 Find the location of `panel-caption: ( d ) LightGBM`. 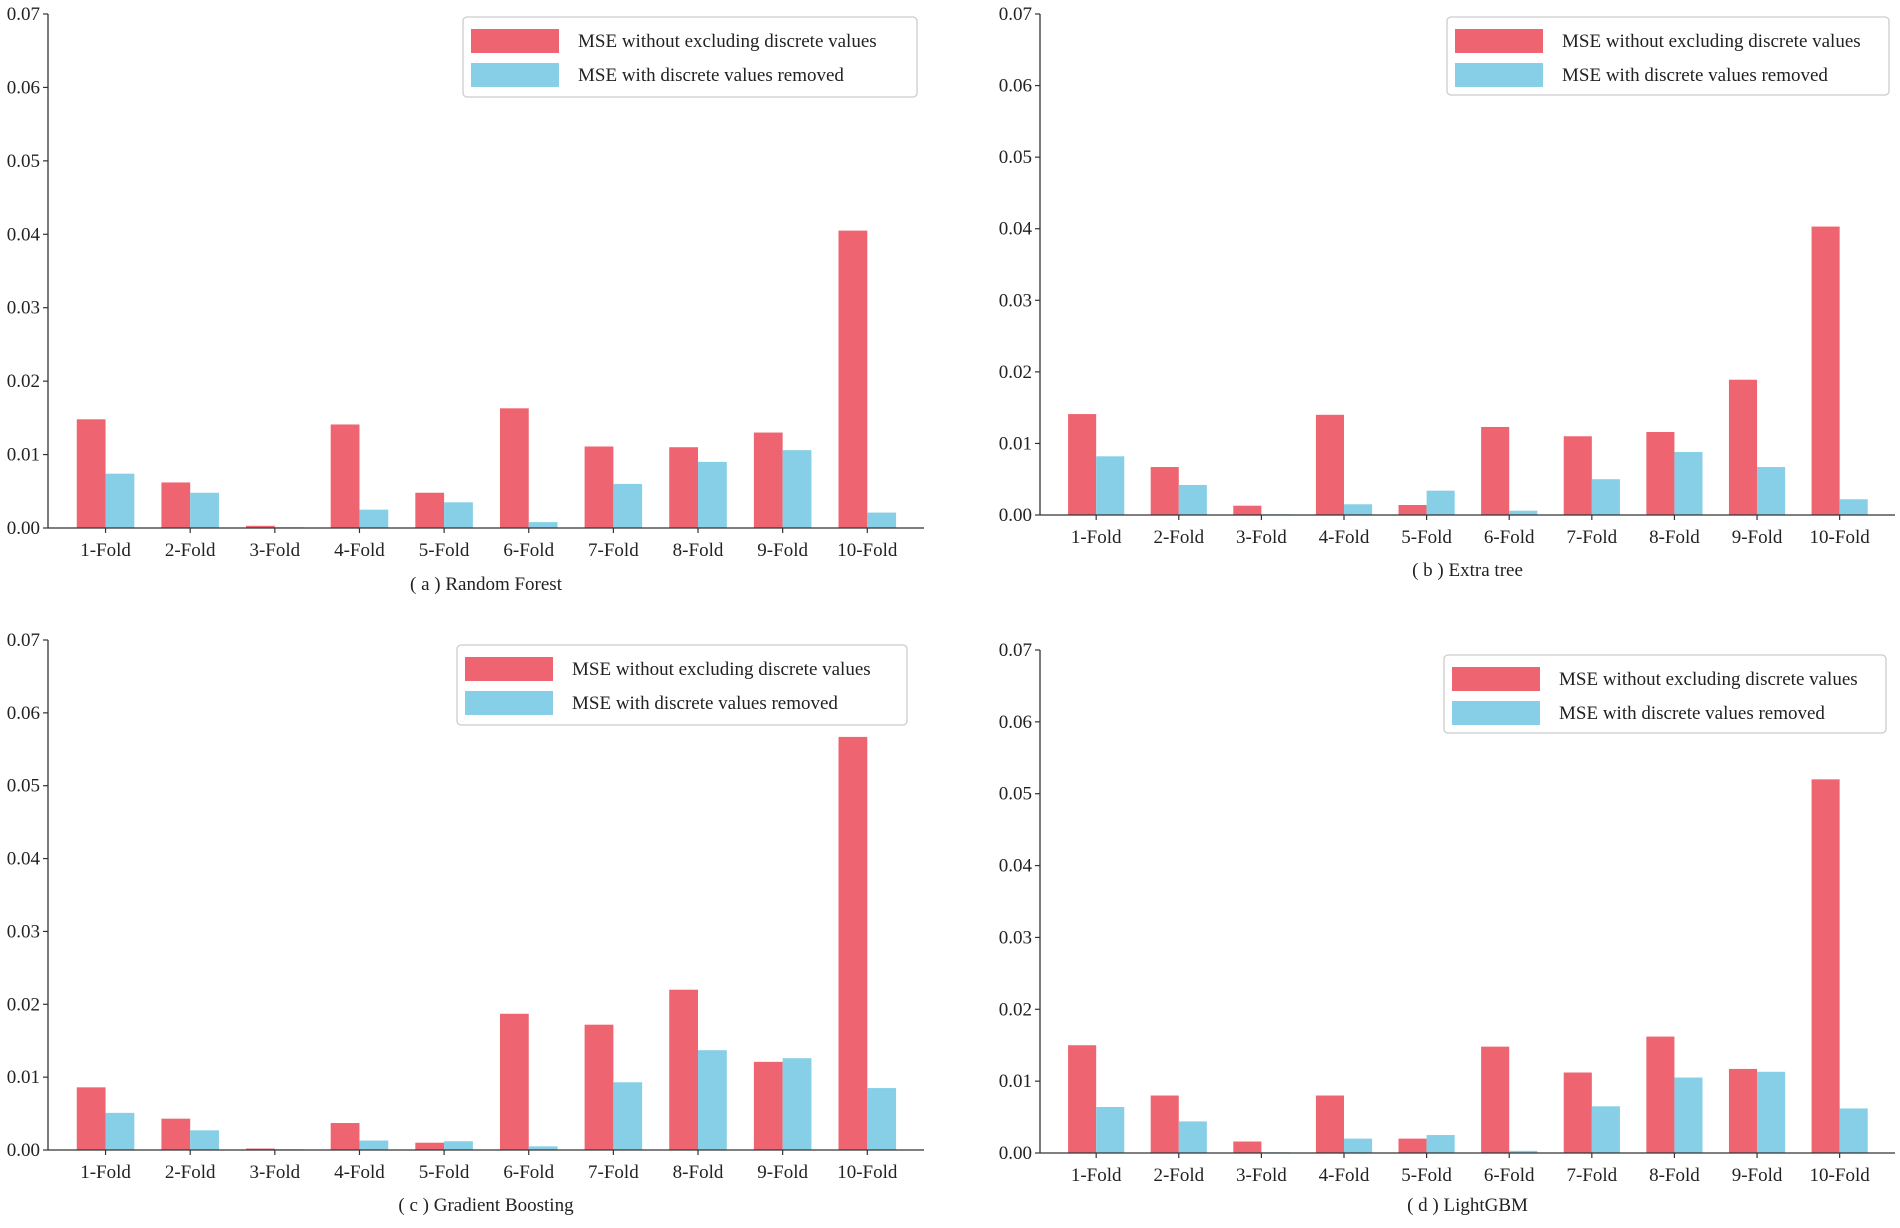

panel-caption: ( d ) LightGBM is located at coordinates (1467, 1205).